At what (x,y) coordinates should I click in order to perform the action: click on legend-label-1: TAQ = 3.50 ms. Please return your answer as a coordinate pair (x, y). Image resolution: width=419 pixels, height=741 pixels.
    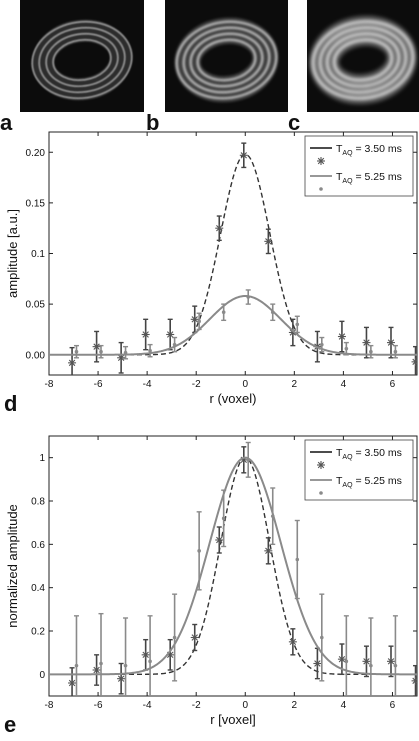
    Looking at the image, I should click on (369, 150).